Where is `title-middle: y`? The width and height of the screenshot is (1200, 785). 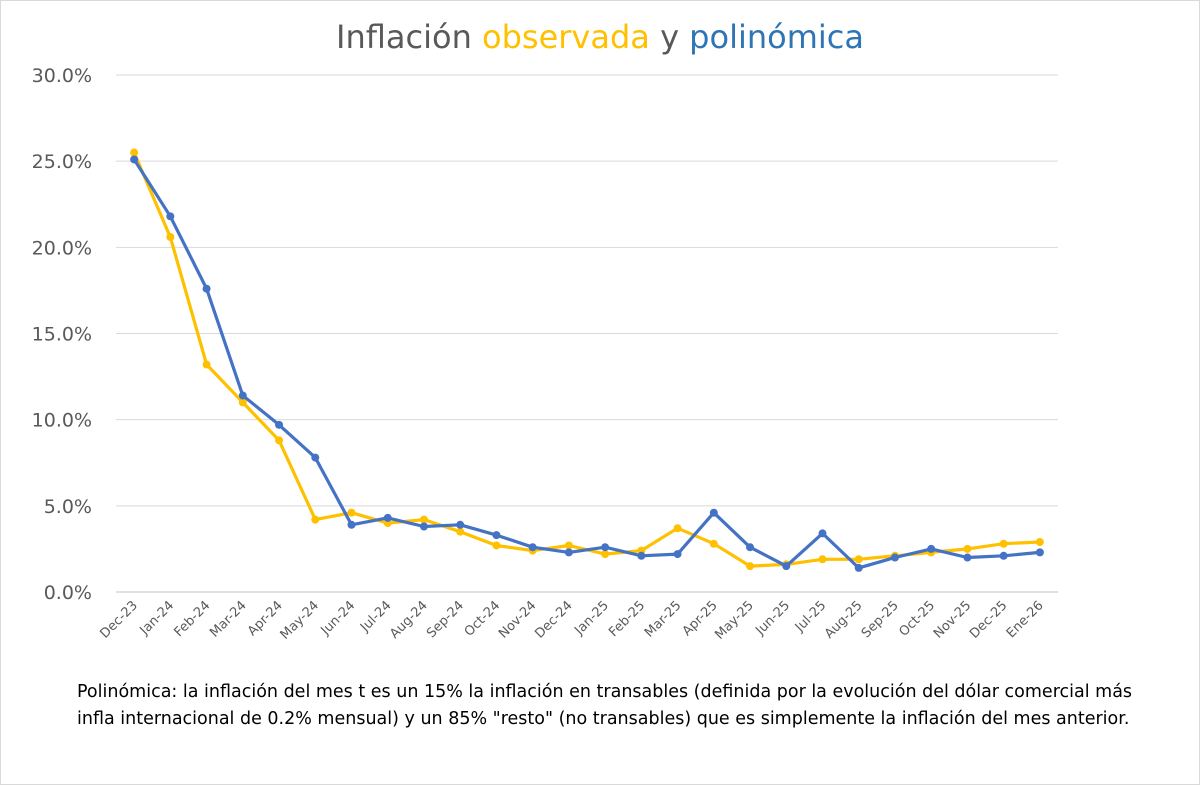 title-middle: y is located at coordinates (669, 37).